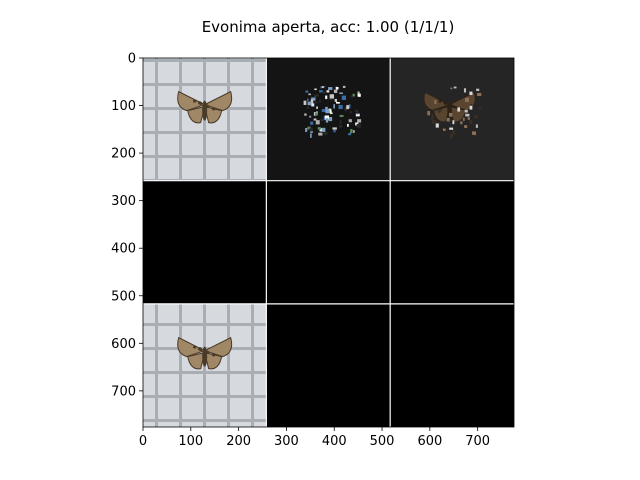 The image size is (640, 480). What do you see at coordinates (477, 441) in the screenshot?
I see `x-tick-label: 700` at bounding box center [477, 441].